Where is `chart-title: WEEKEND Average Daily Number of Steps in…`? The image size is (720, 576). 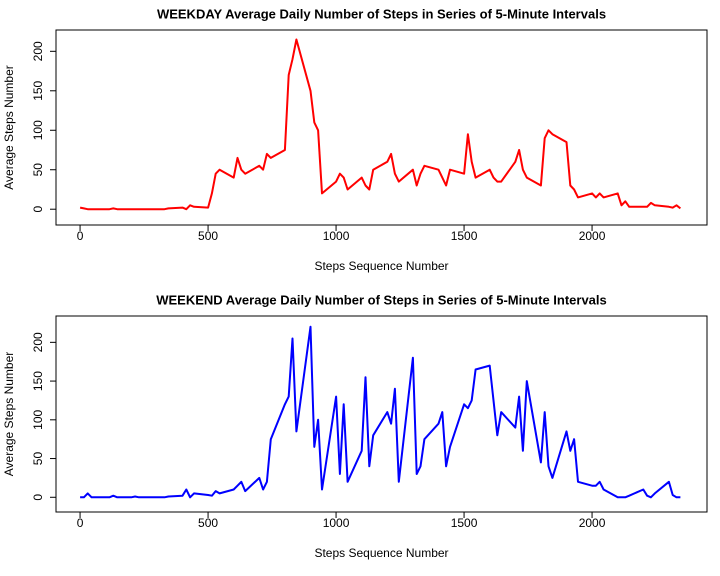
chart-title: WEEKEND Average Daily Number of Steps in… is located at coordinates (381, 299).